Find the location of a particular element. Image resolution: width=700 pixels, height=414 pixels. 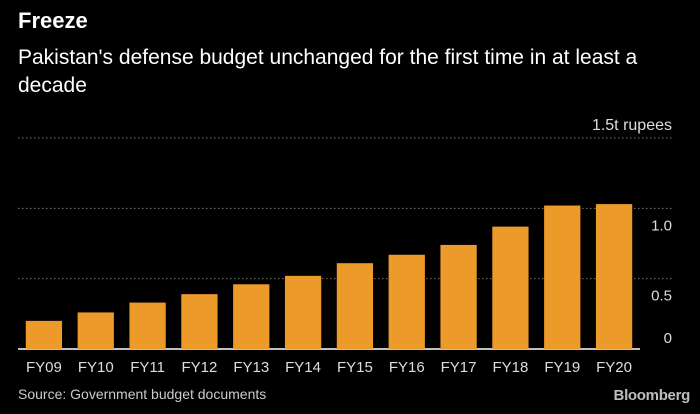

y-tick-label: 0 is located at coordinates (668, 338).